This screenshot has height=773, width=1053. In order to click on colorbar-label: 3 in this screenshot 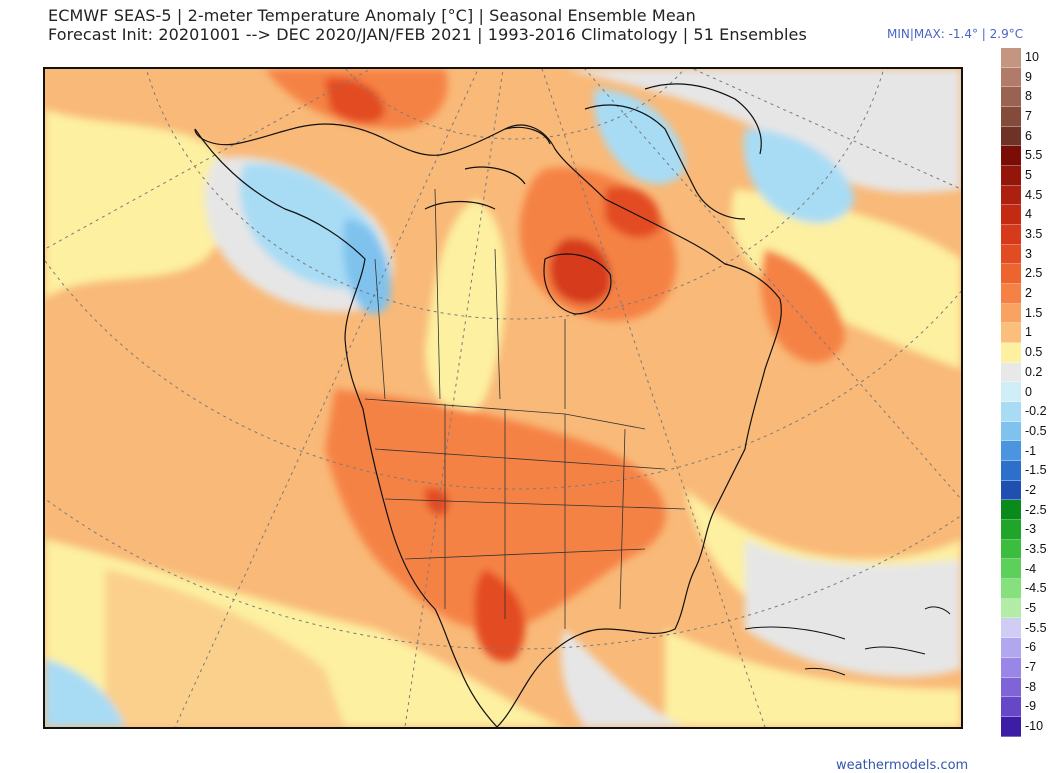, I will do `click(1028, 253)`.